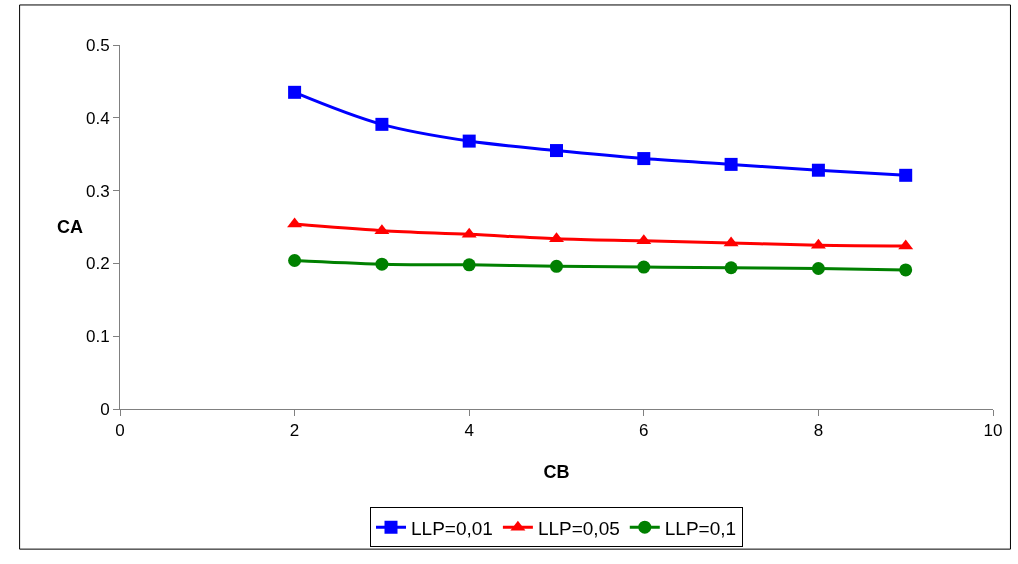  Describe the element at coordinates (993, 431) in the screenshot. I see `x-tick-label: 10` at that location.